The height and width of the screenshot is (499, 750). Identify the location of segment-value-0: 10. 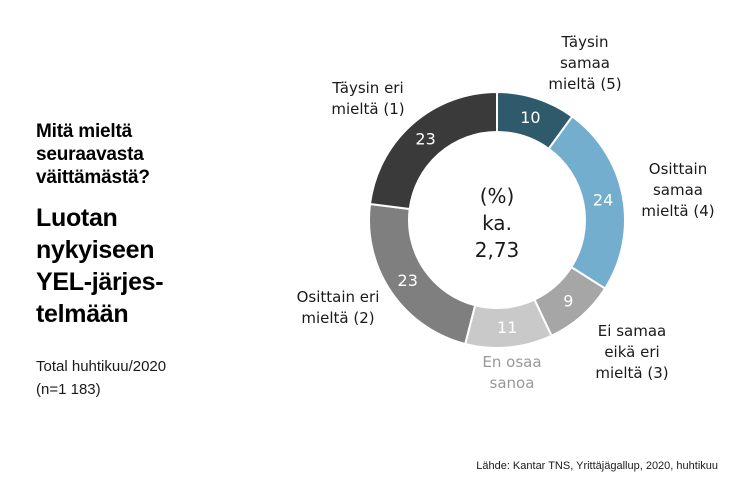
(530, 117).